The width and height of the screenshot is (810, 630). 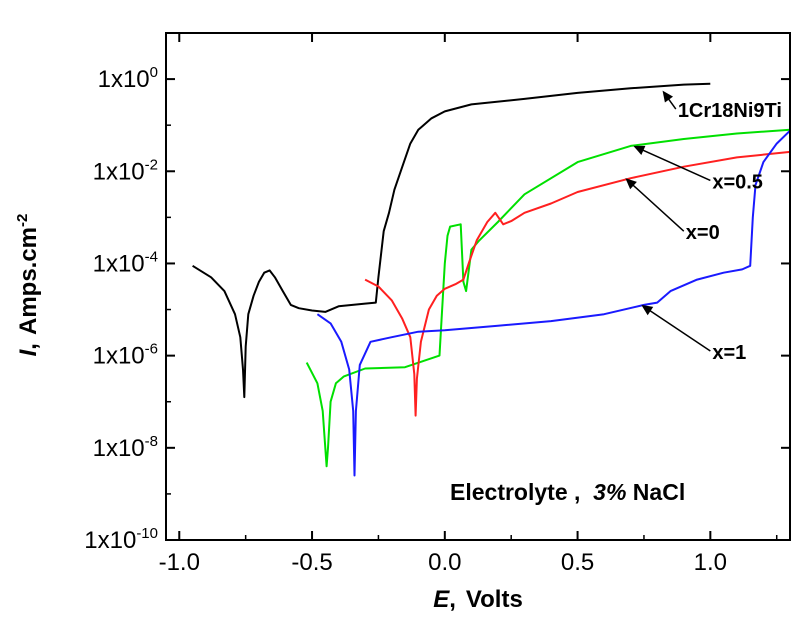 I want to click on y-axis-unit: Amps.cm, so click(x=28, y=281).